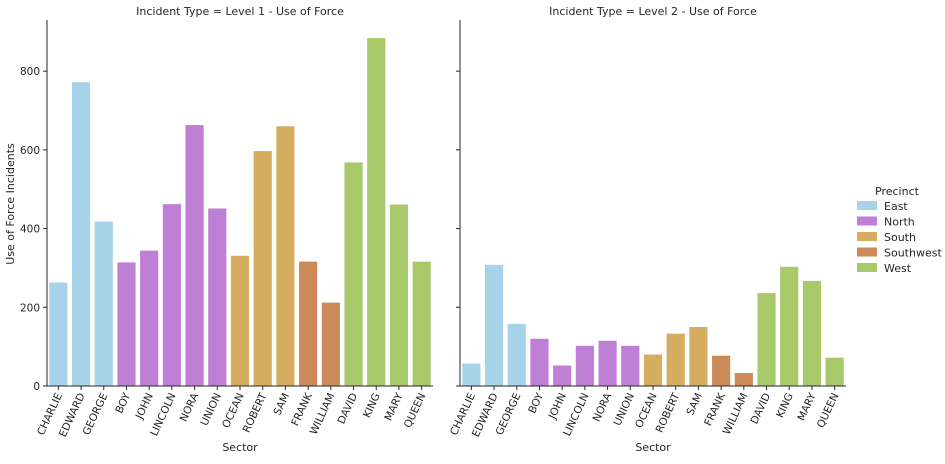 This screenshot has width=945, height=464. Describe the element at coordinates (149, 318) in the screenshot. I see `bar-panel-1-john` at that location.